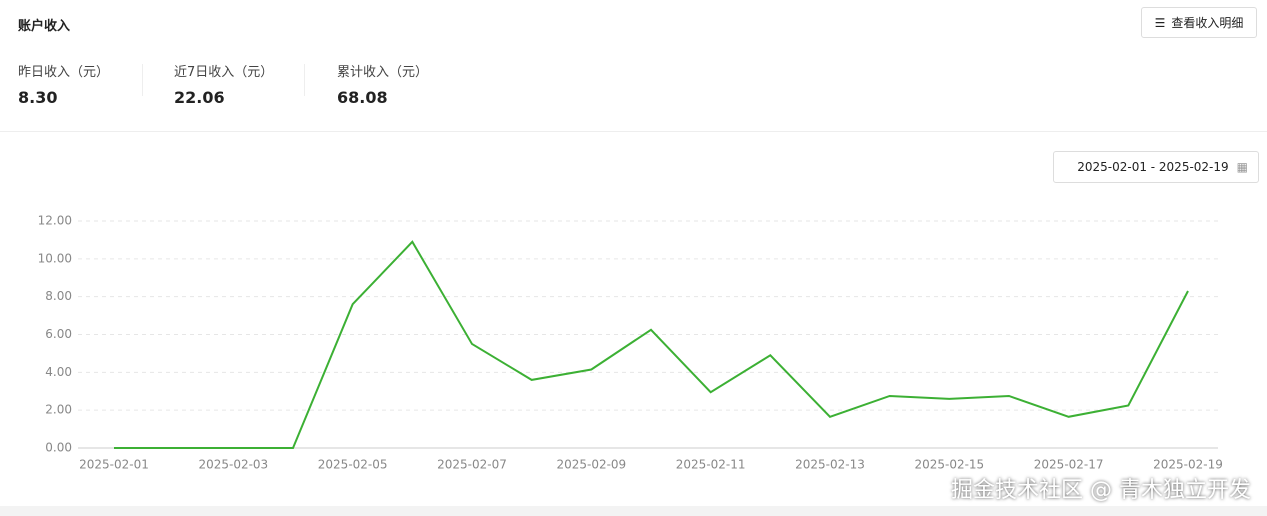 The height and width of the screenshot is (516, 1267). What do you see at coordinates (1101, 490) in the screenshot?
I see `watermark: 掘金技术社区 @ 青木独立开发` at bounding box center [1101, 490].